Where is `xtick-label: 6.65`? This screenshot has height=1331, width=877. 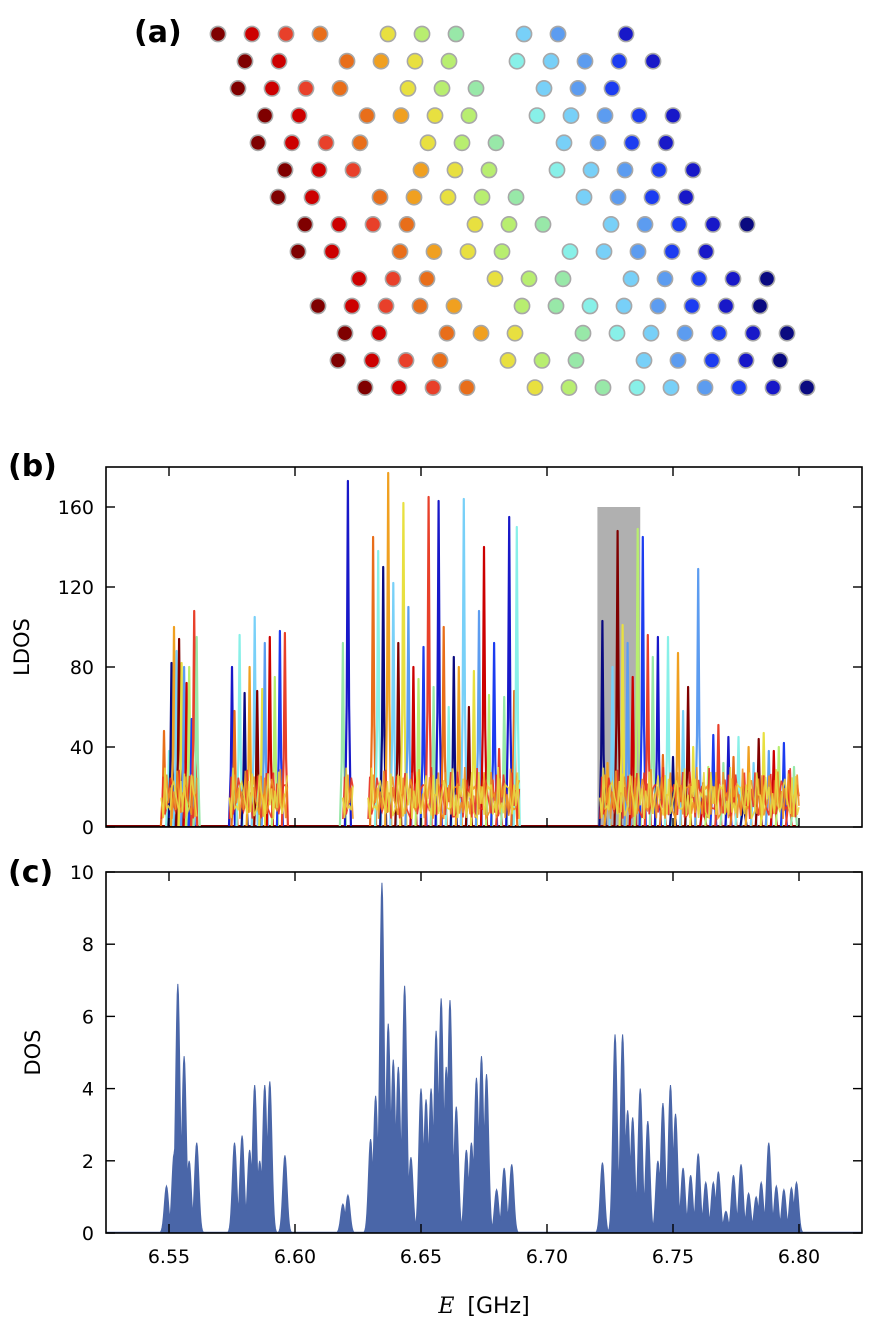
xtick-label: 6.65 is located at coordinates (421, 1257).